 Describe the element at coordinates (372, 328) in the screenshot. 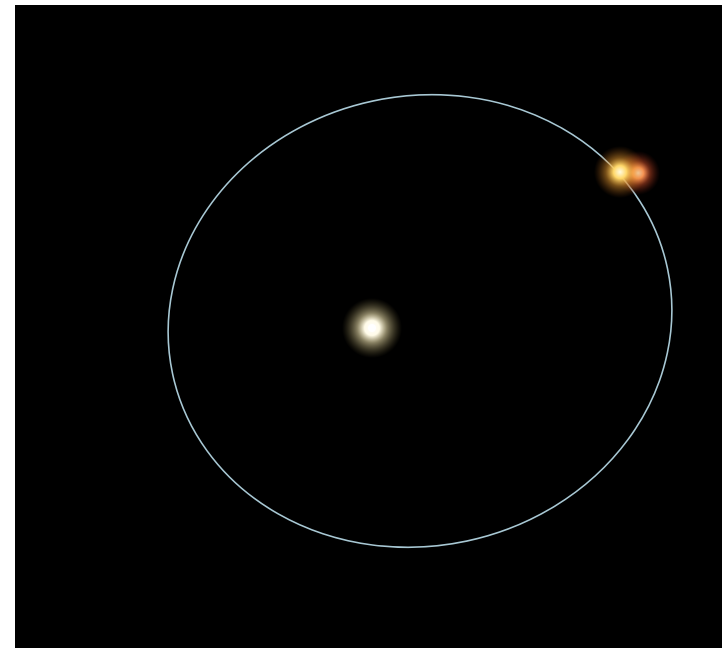

I see `central-star-core` at that location.